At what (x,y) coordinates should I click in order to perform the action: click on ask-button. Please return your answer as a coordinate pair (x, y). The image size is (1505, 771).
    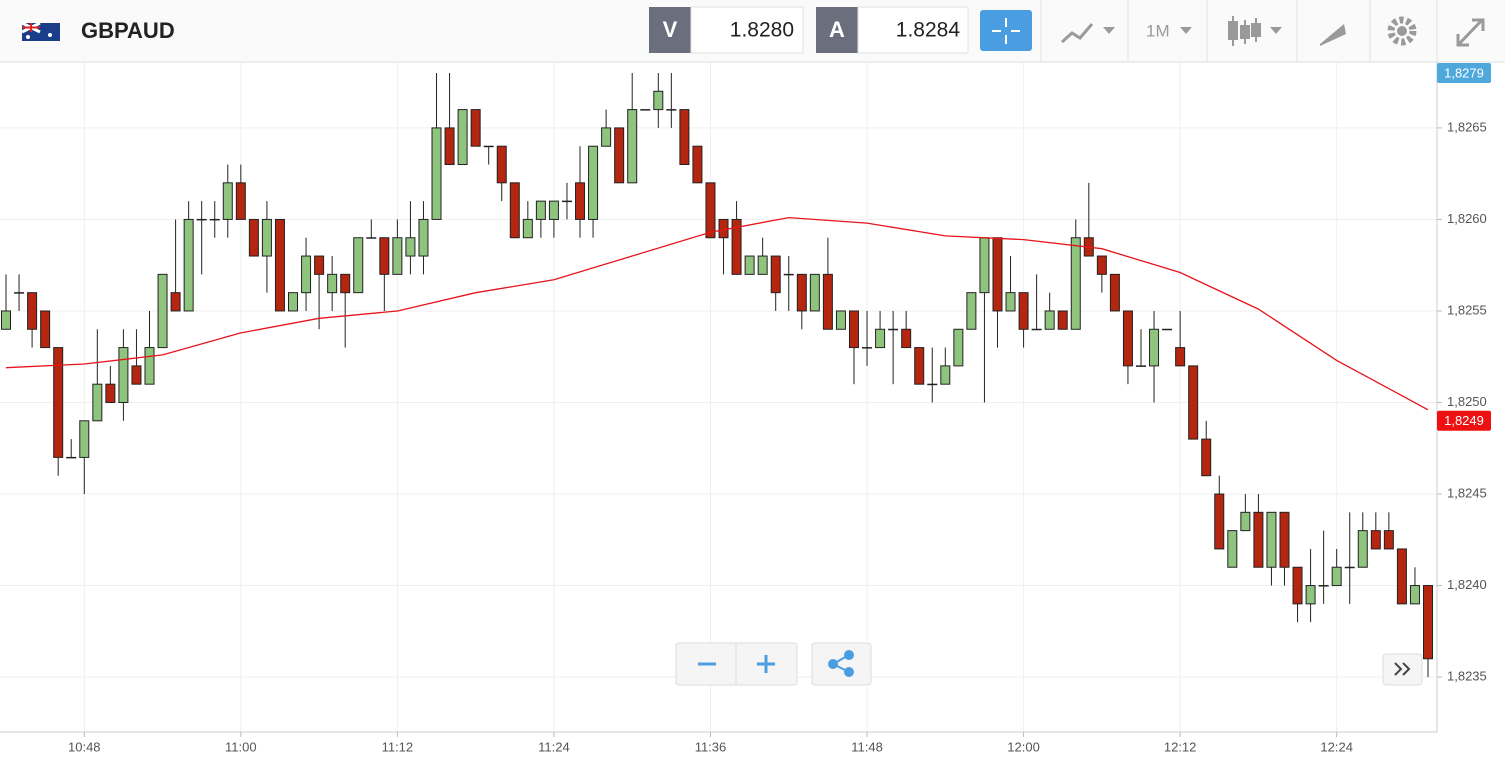
    Looking at the image, I should click on (837, 30).